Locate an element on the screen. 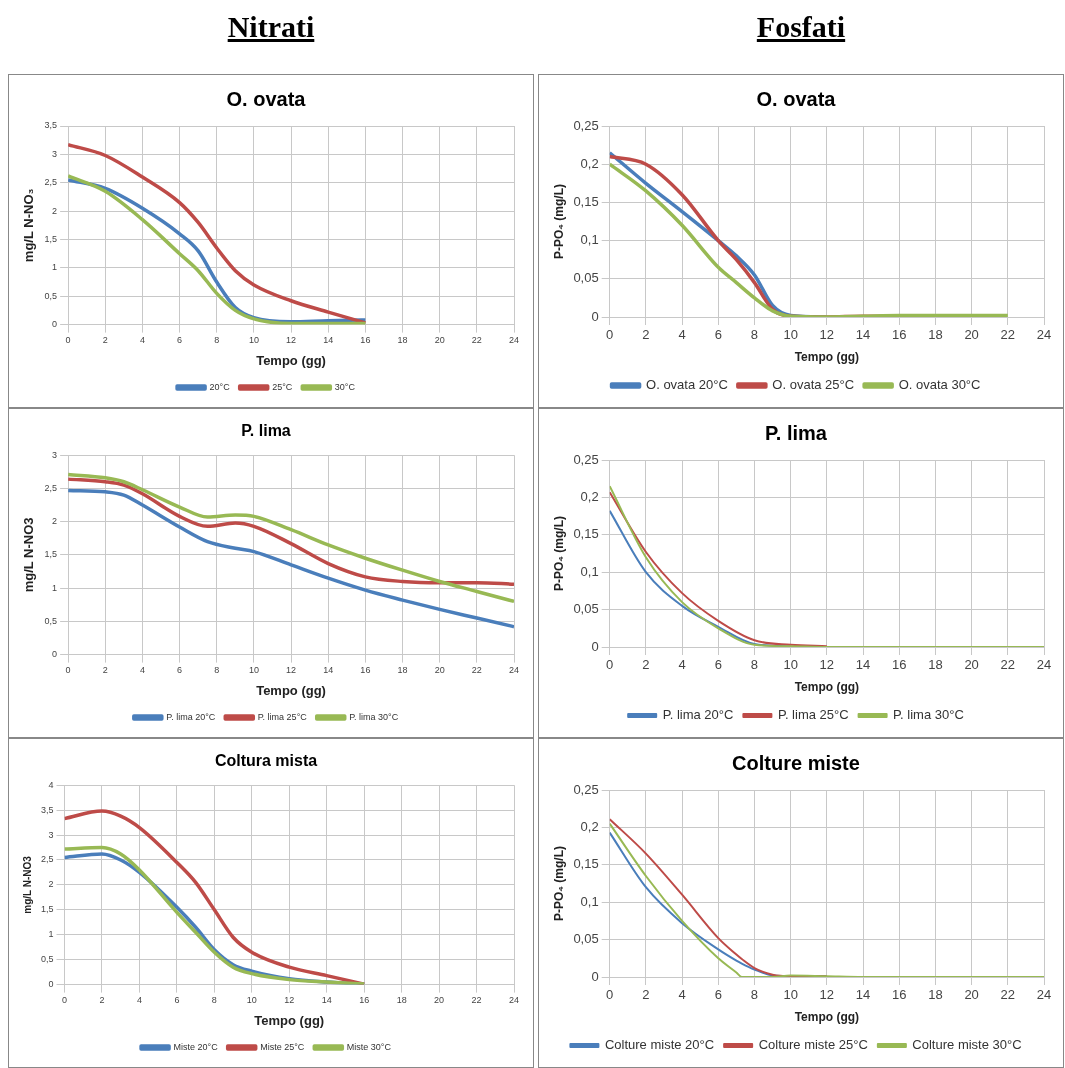 Image resolution: width=1065 pixels, height=1068 pixels. y-axis-title: mg/L N-NO₃ is located at coordinates (29, 225).